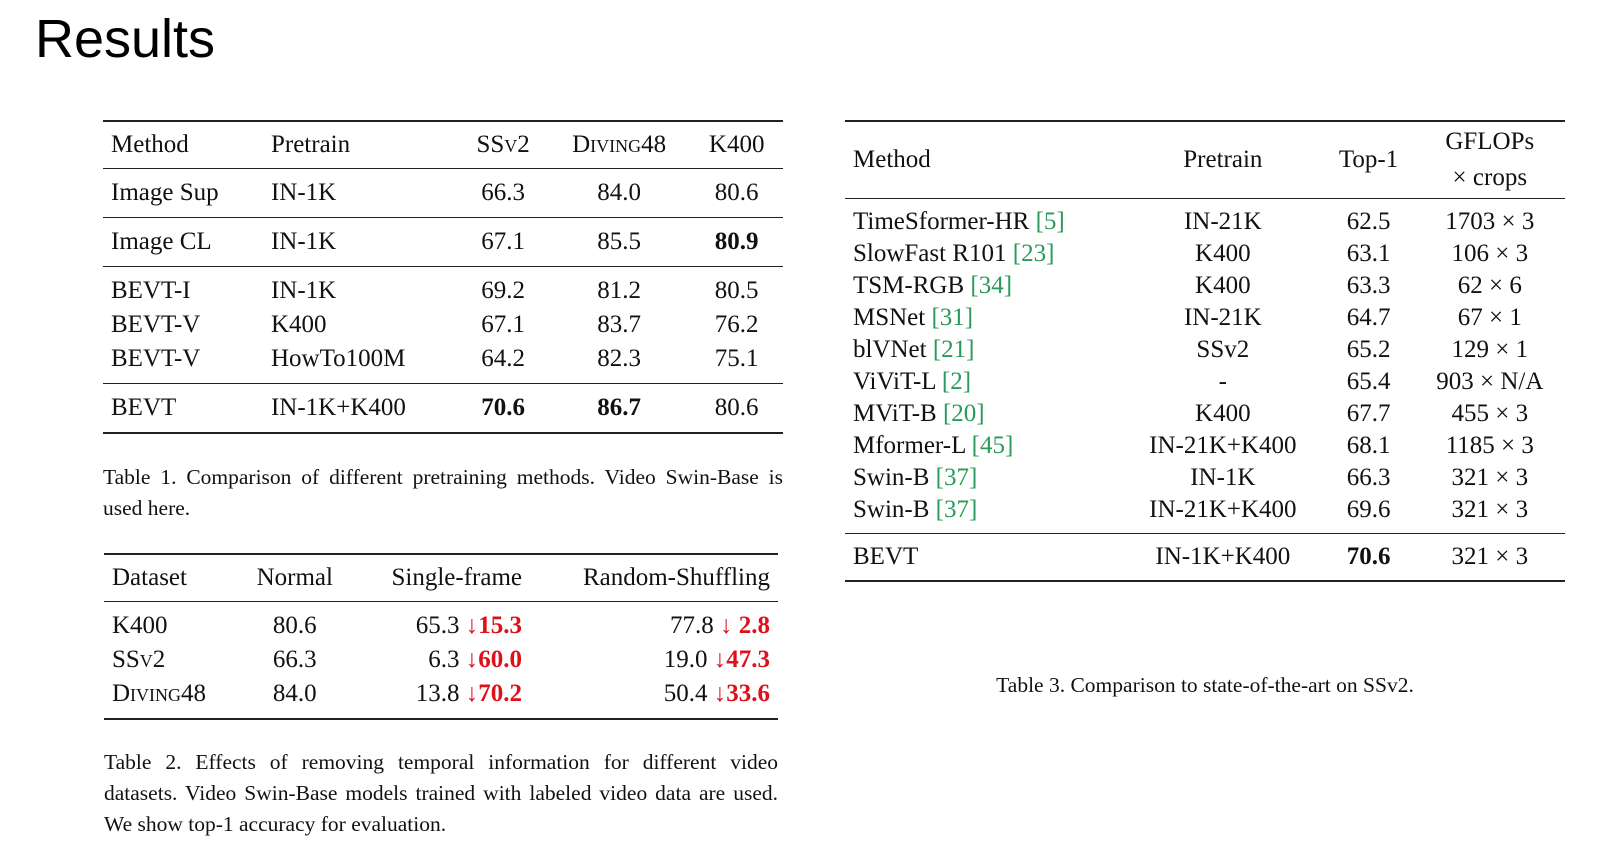 The height and width of the screenshot is (844, 1608). What do you see at coordinates (1223, 349) in the screenshot?
I see `cell-text: SSv2` at bounding box center [1223, 349].